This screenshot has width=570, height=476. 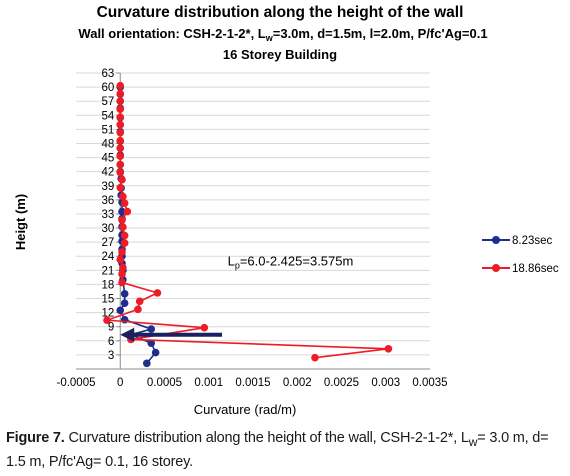 I want to click on legend-swatch-marker, so click(x=496, y=240).